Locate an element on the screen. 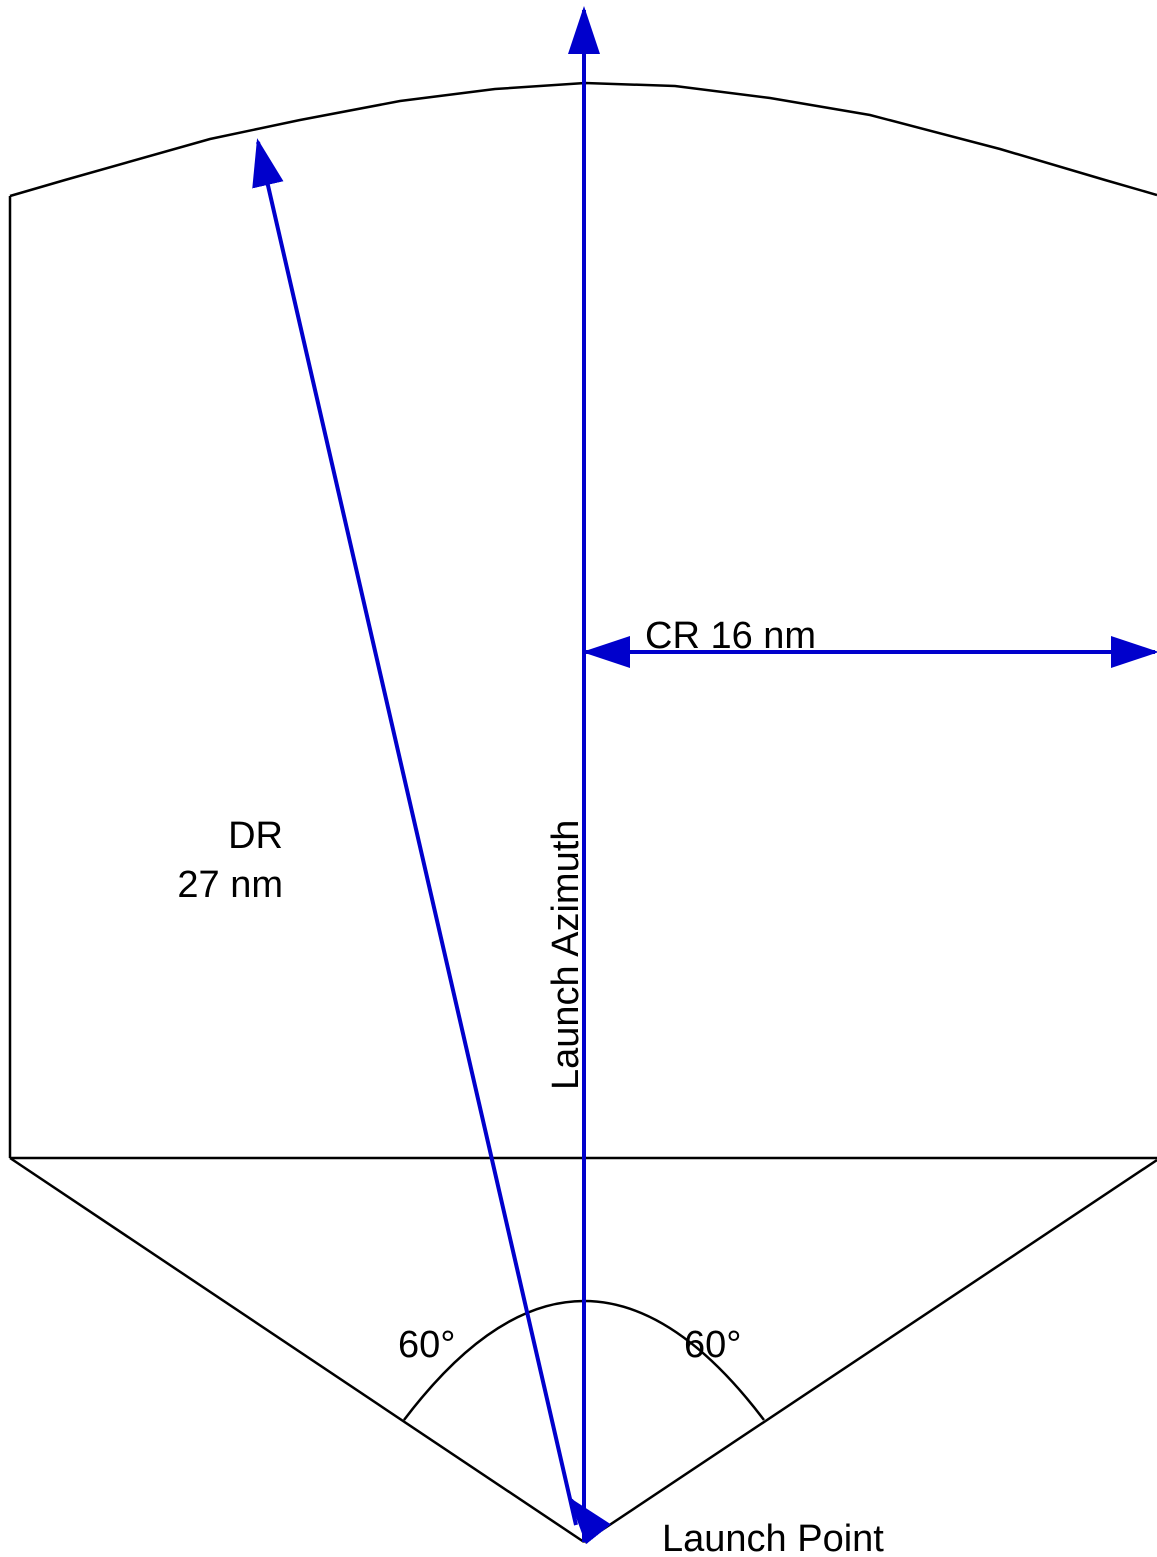 This screenshot has width=1157, height=1557. cross-range-label: CR 16 nm is located at coordinates (730, 636).